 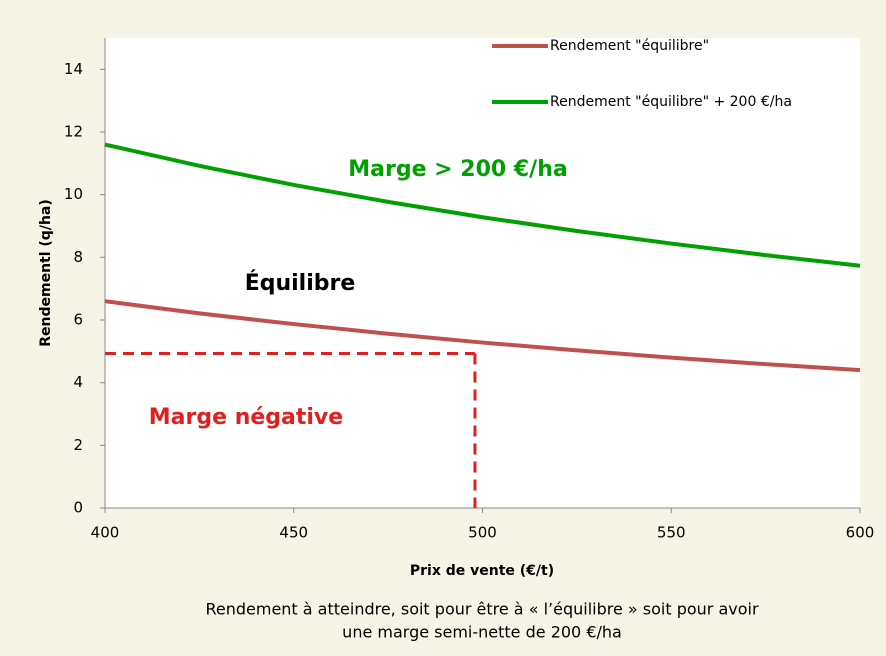 What do you see at coordinates (457, 169) in the screenshot?
I see `annotation: Marge > 200 €/ha` at bounding box center [457, 169].